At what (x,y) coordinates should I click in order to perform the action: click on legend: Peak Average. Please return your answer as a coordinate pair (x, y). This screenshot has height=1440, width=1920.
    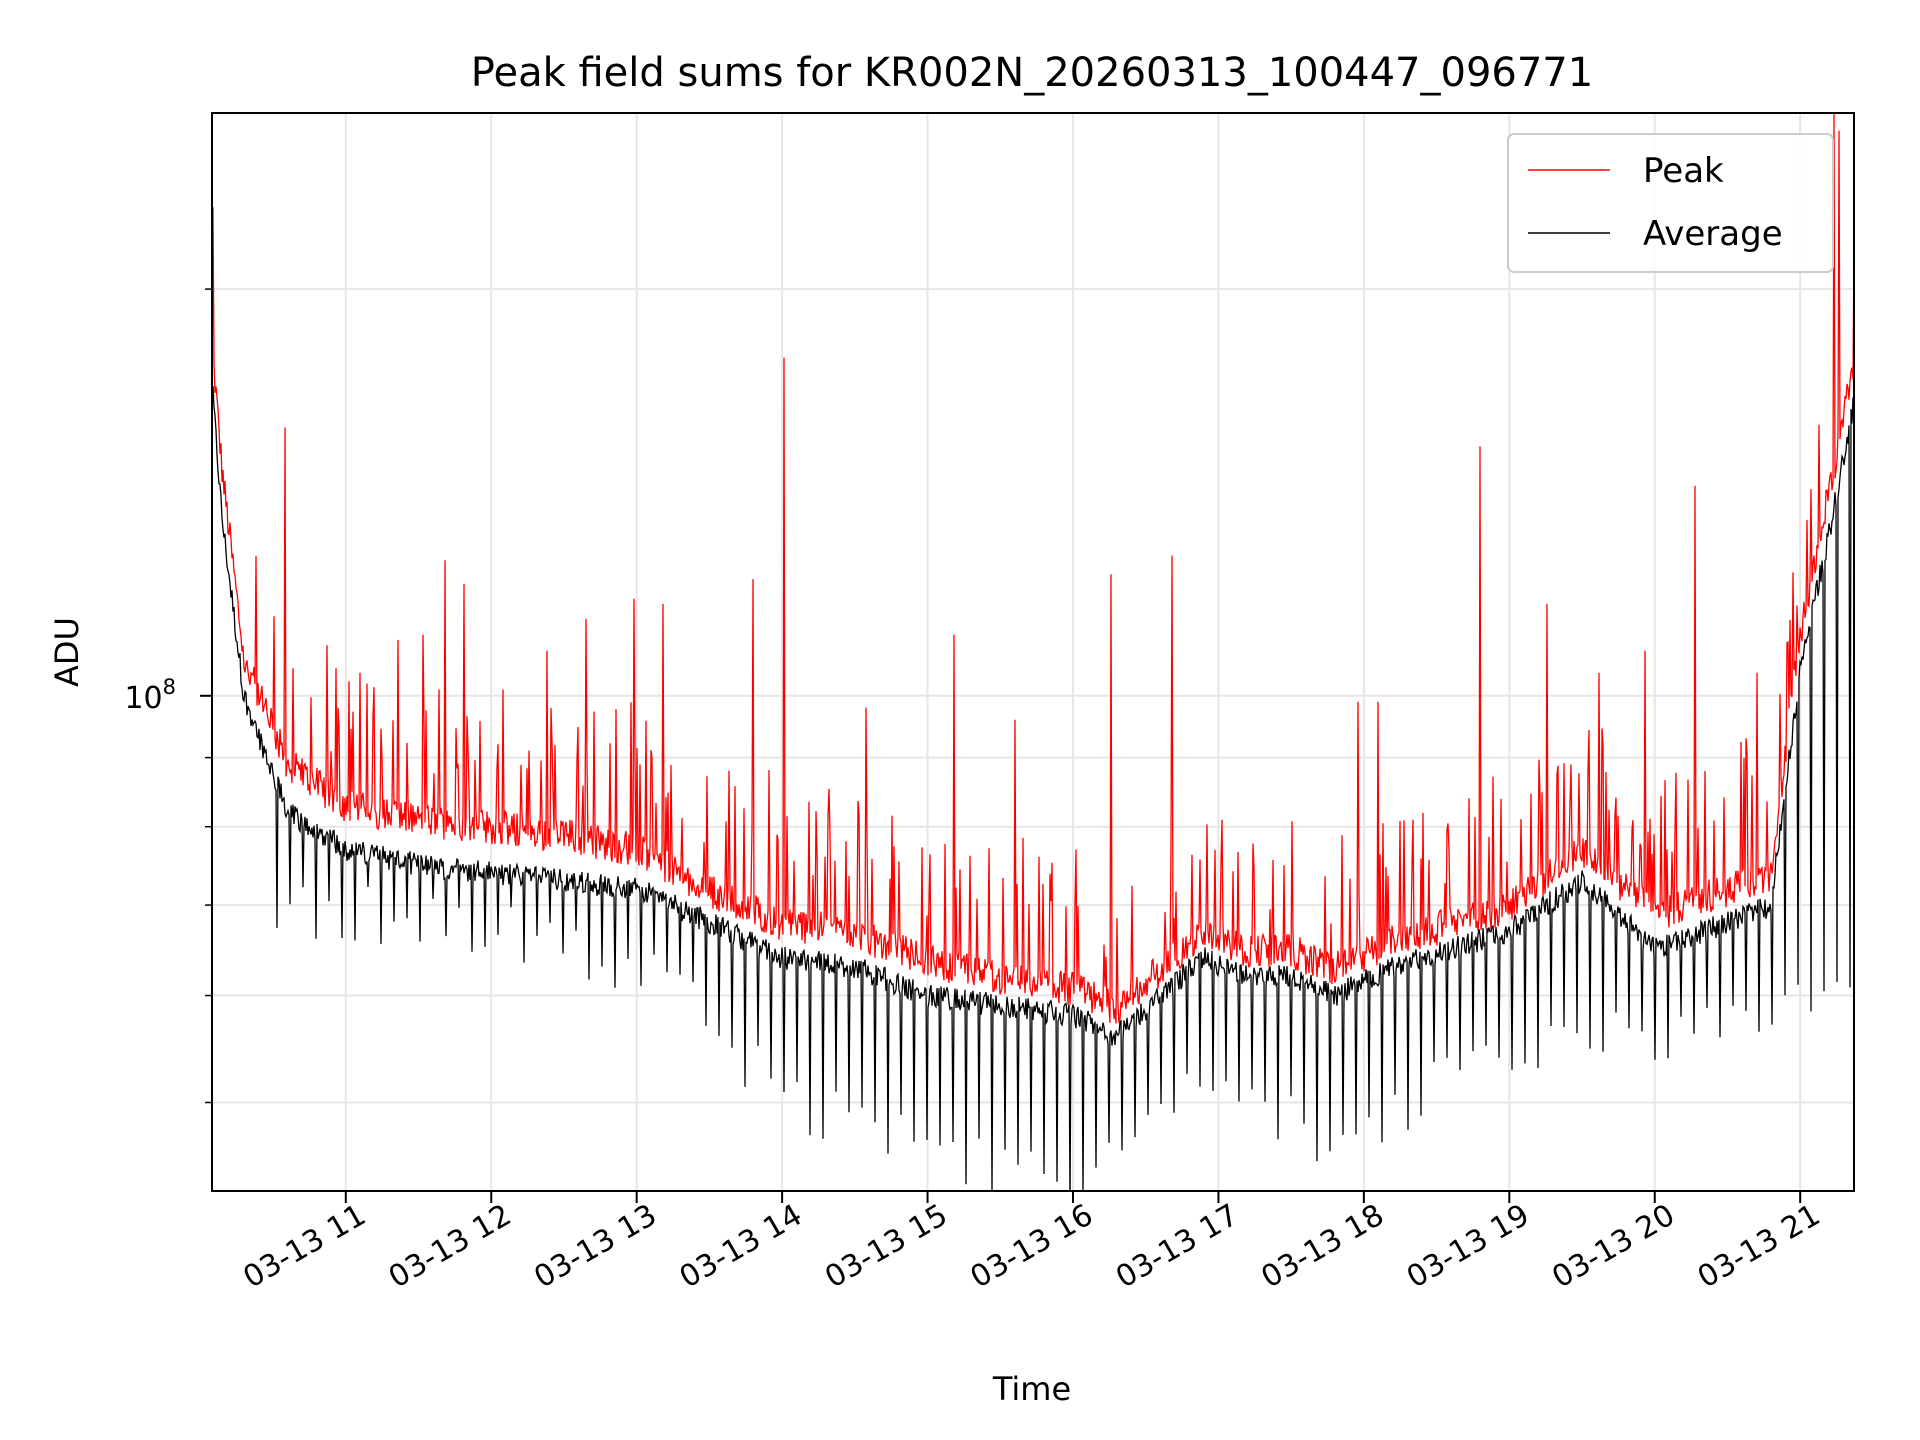
    Looking at the image, I should click on (1670, 203).